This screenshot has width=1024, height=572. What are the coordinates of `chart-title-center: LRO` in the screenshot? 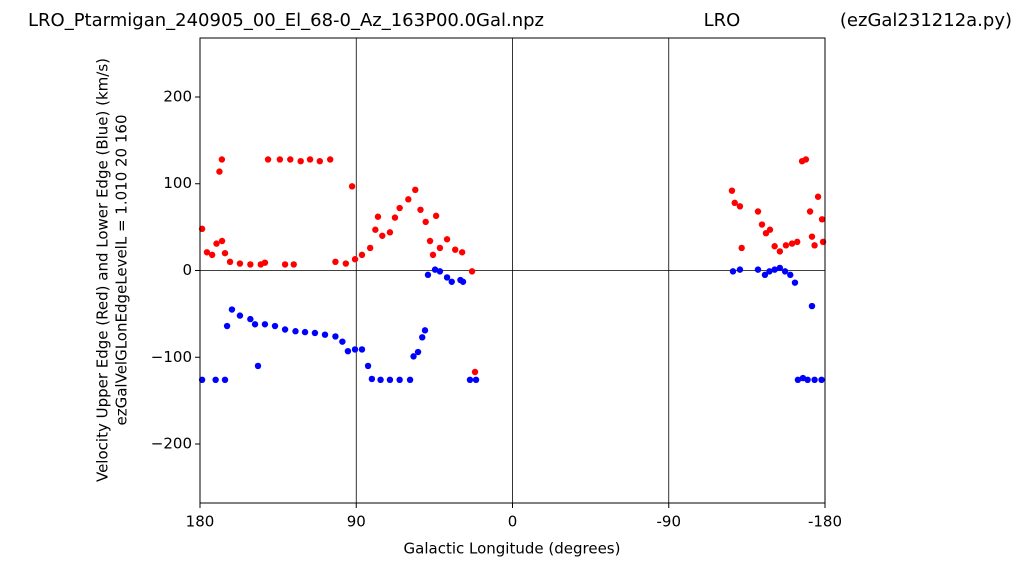 It's located at (722, 20).